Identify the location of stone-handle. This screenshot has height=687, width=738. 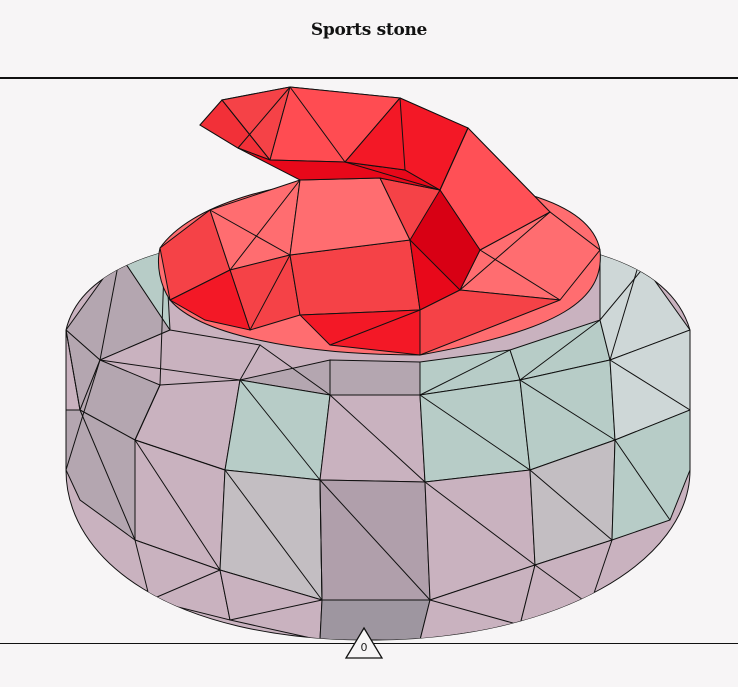
(375, 188).